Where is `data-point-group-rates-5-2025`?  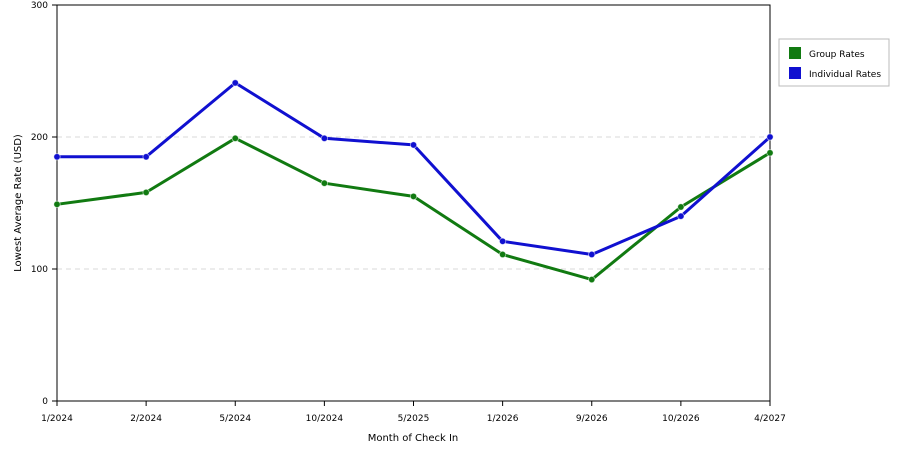 data-point-group-rates-5-2025 is located at coordinates (413, 196).